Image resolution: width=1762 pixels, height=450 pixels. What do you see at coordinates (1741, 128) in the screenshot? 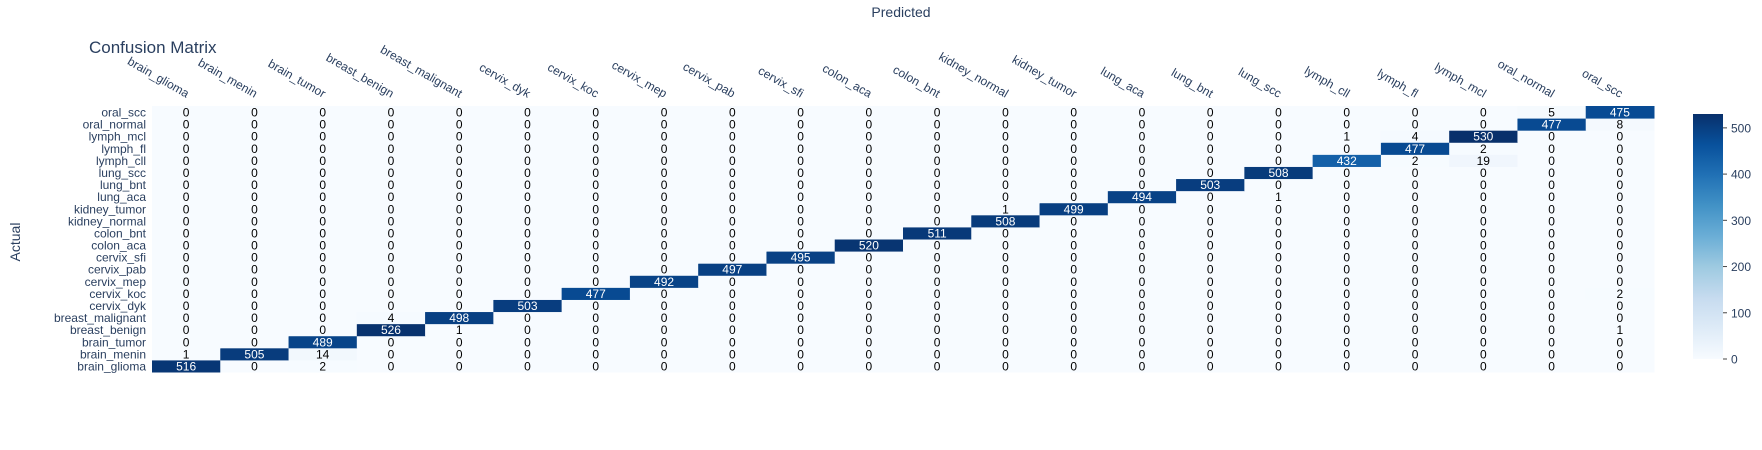
I see `colorbar-tick-label: 500` at bounding box center [1741, 128].